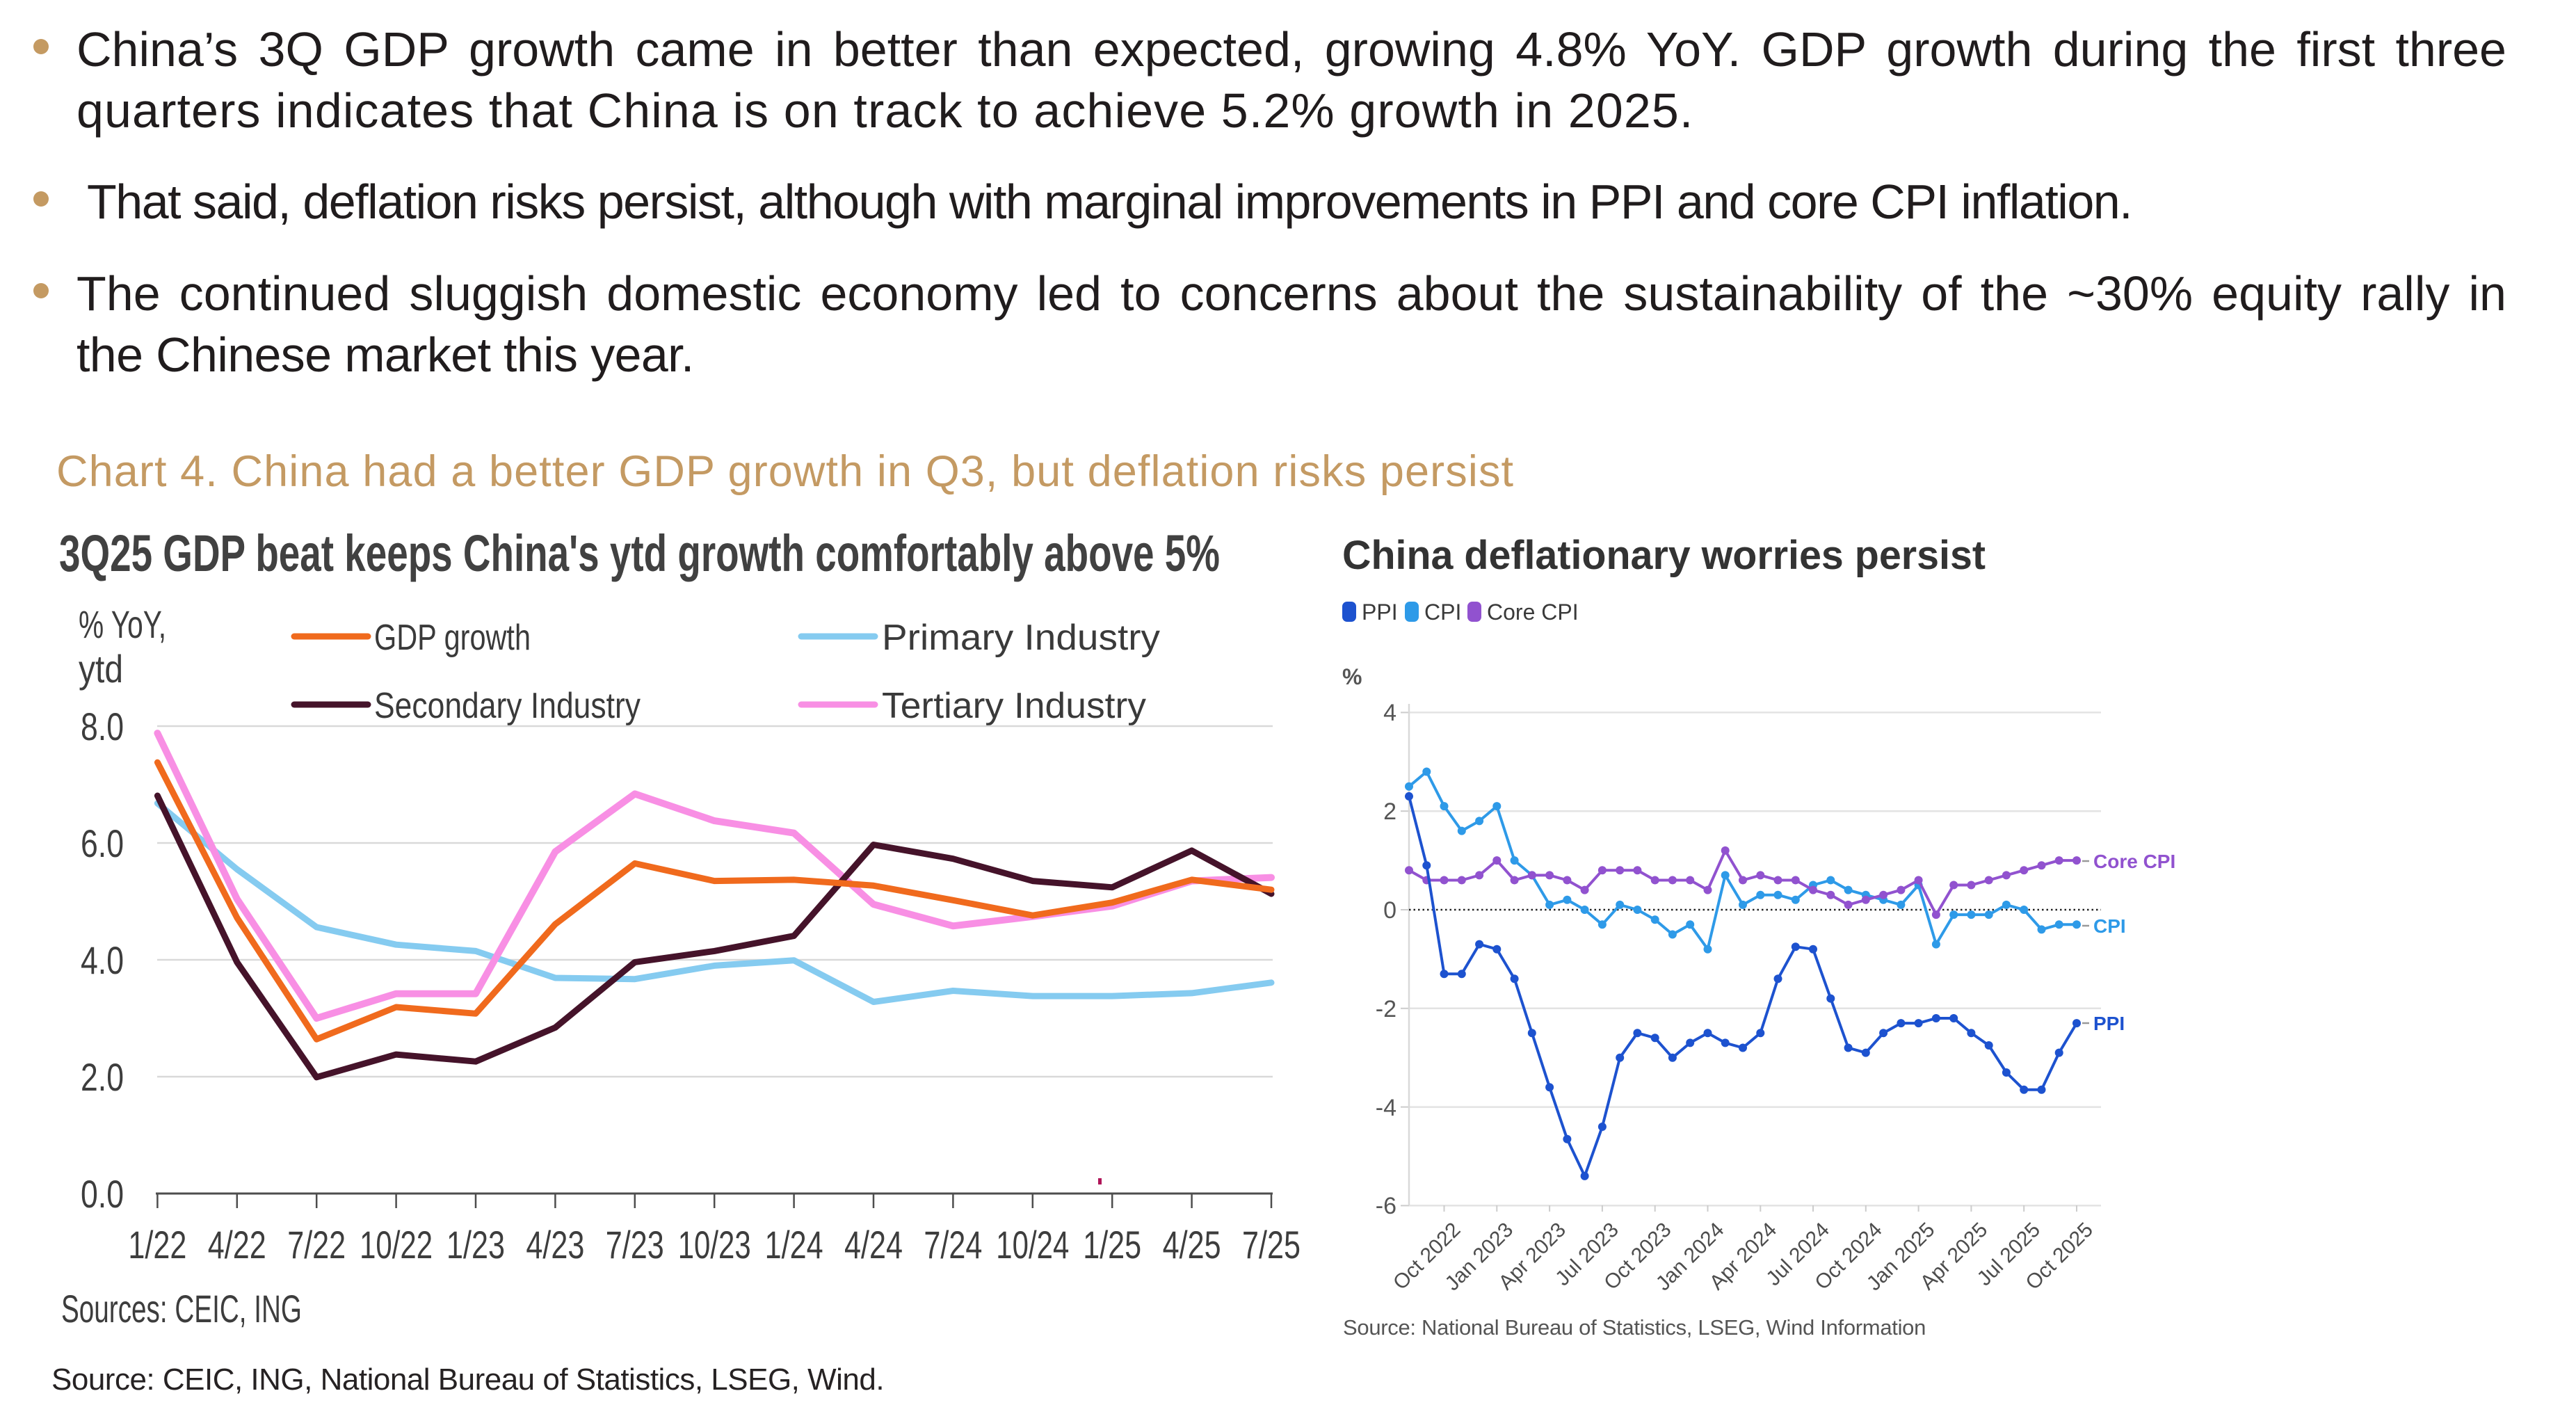 This screenshot has height=1414, width=2576. What do you see at coordinates (102, 1077) in the screenshot?
I see `svg-text: 2.0` at bounding box center [102, 1077].